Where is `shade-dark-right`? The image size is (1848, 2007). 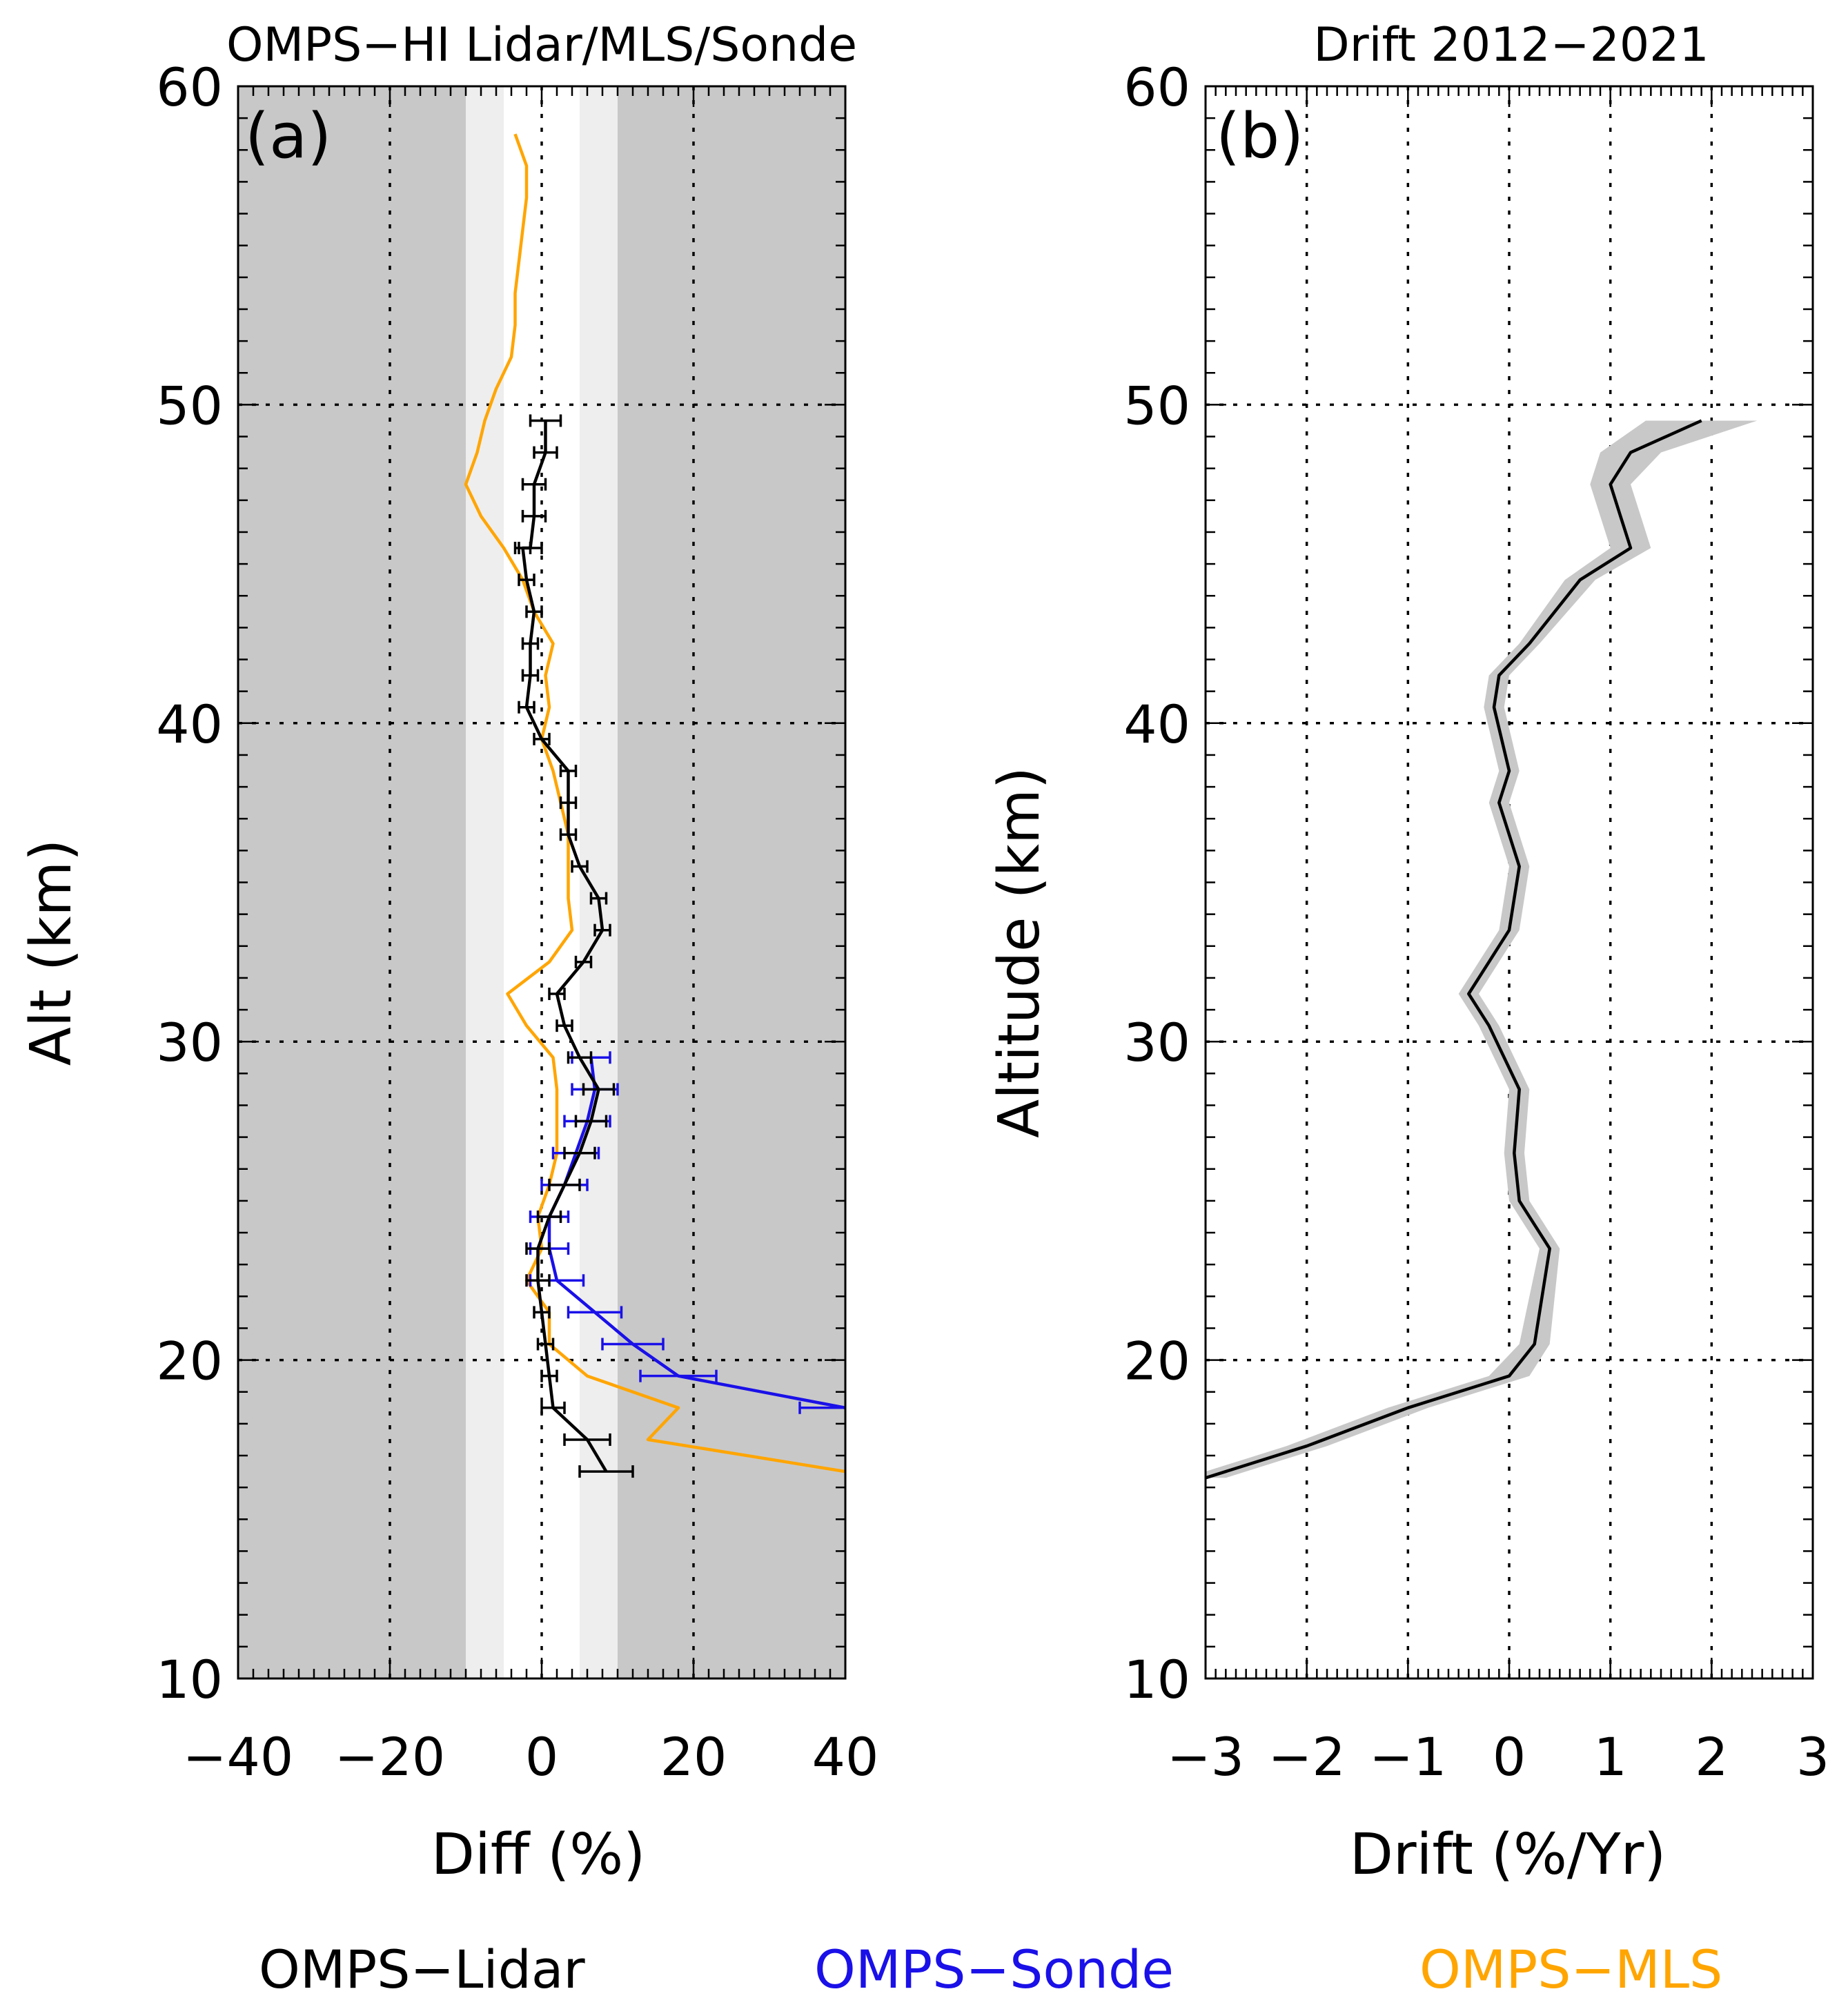 shade-dark-right is located at coordinates (731, 882).